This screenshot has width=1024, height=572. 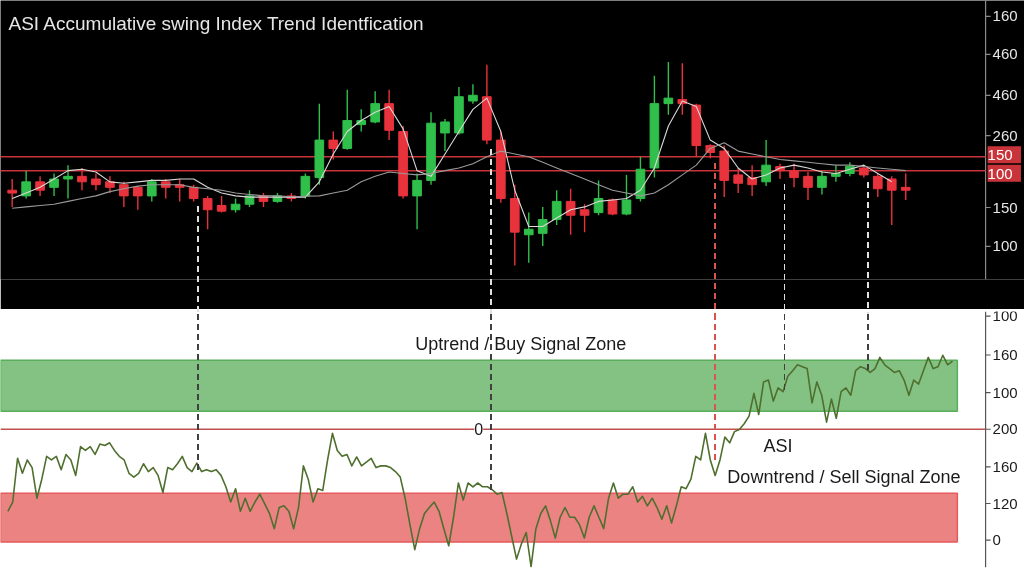 I want to click on band-label: Downtrend / Sell Signal Zone, so click(x=844, y=477).